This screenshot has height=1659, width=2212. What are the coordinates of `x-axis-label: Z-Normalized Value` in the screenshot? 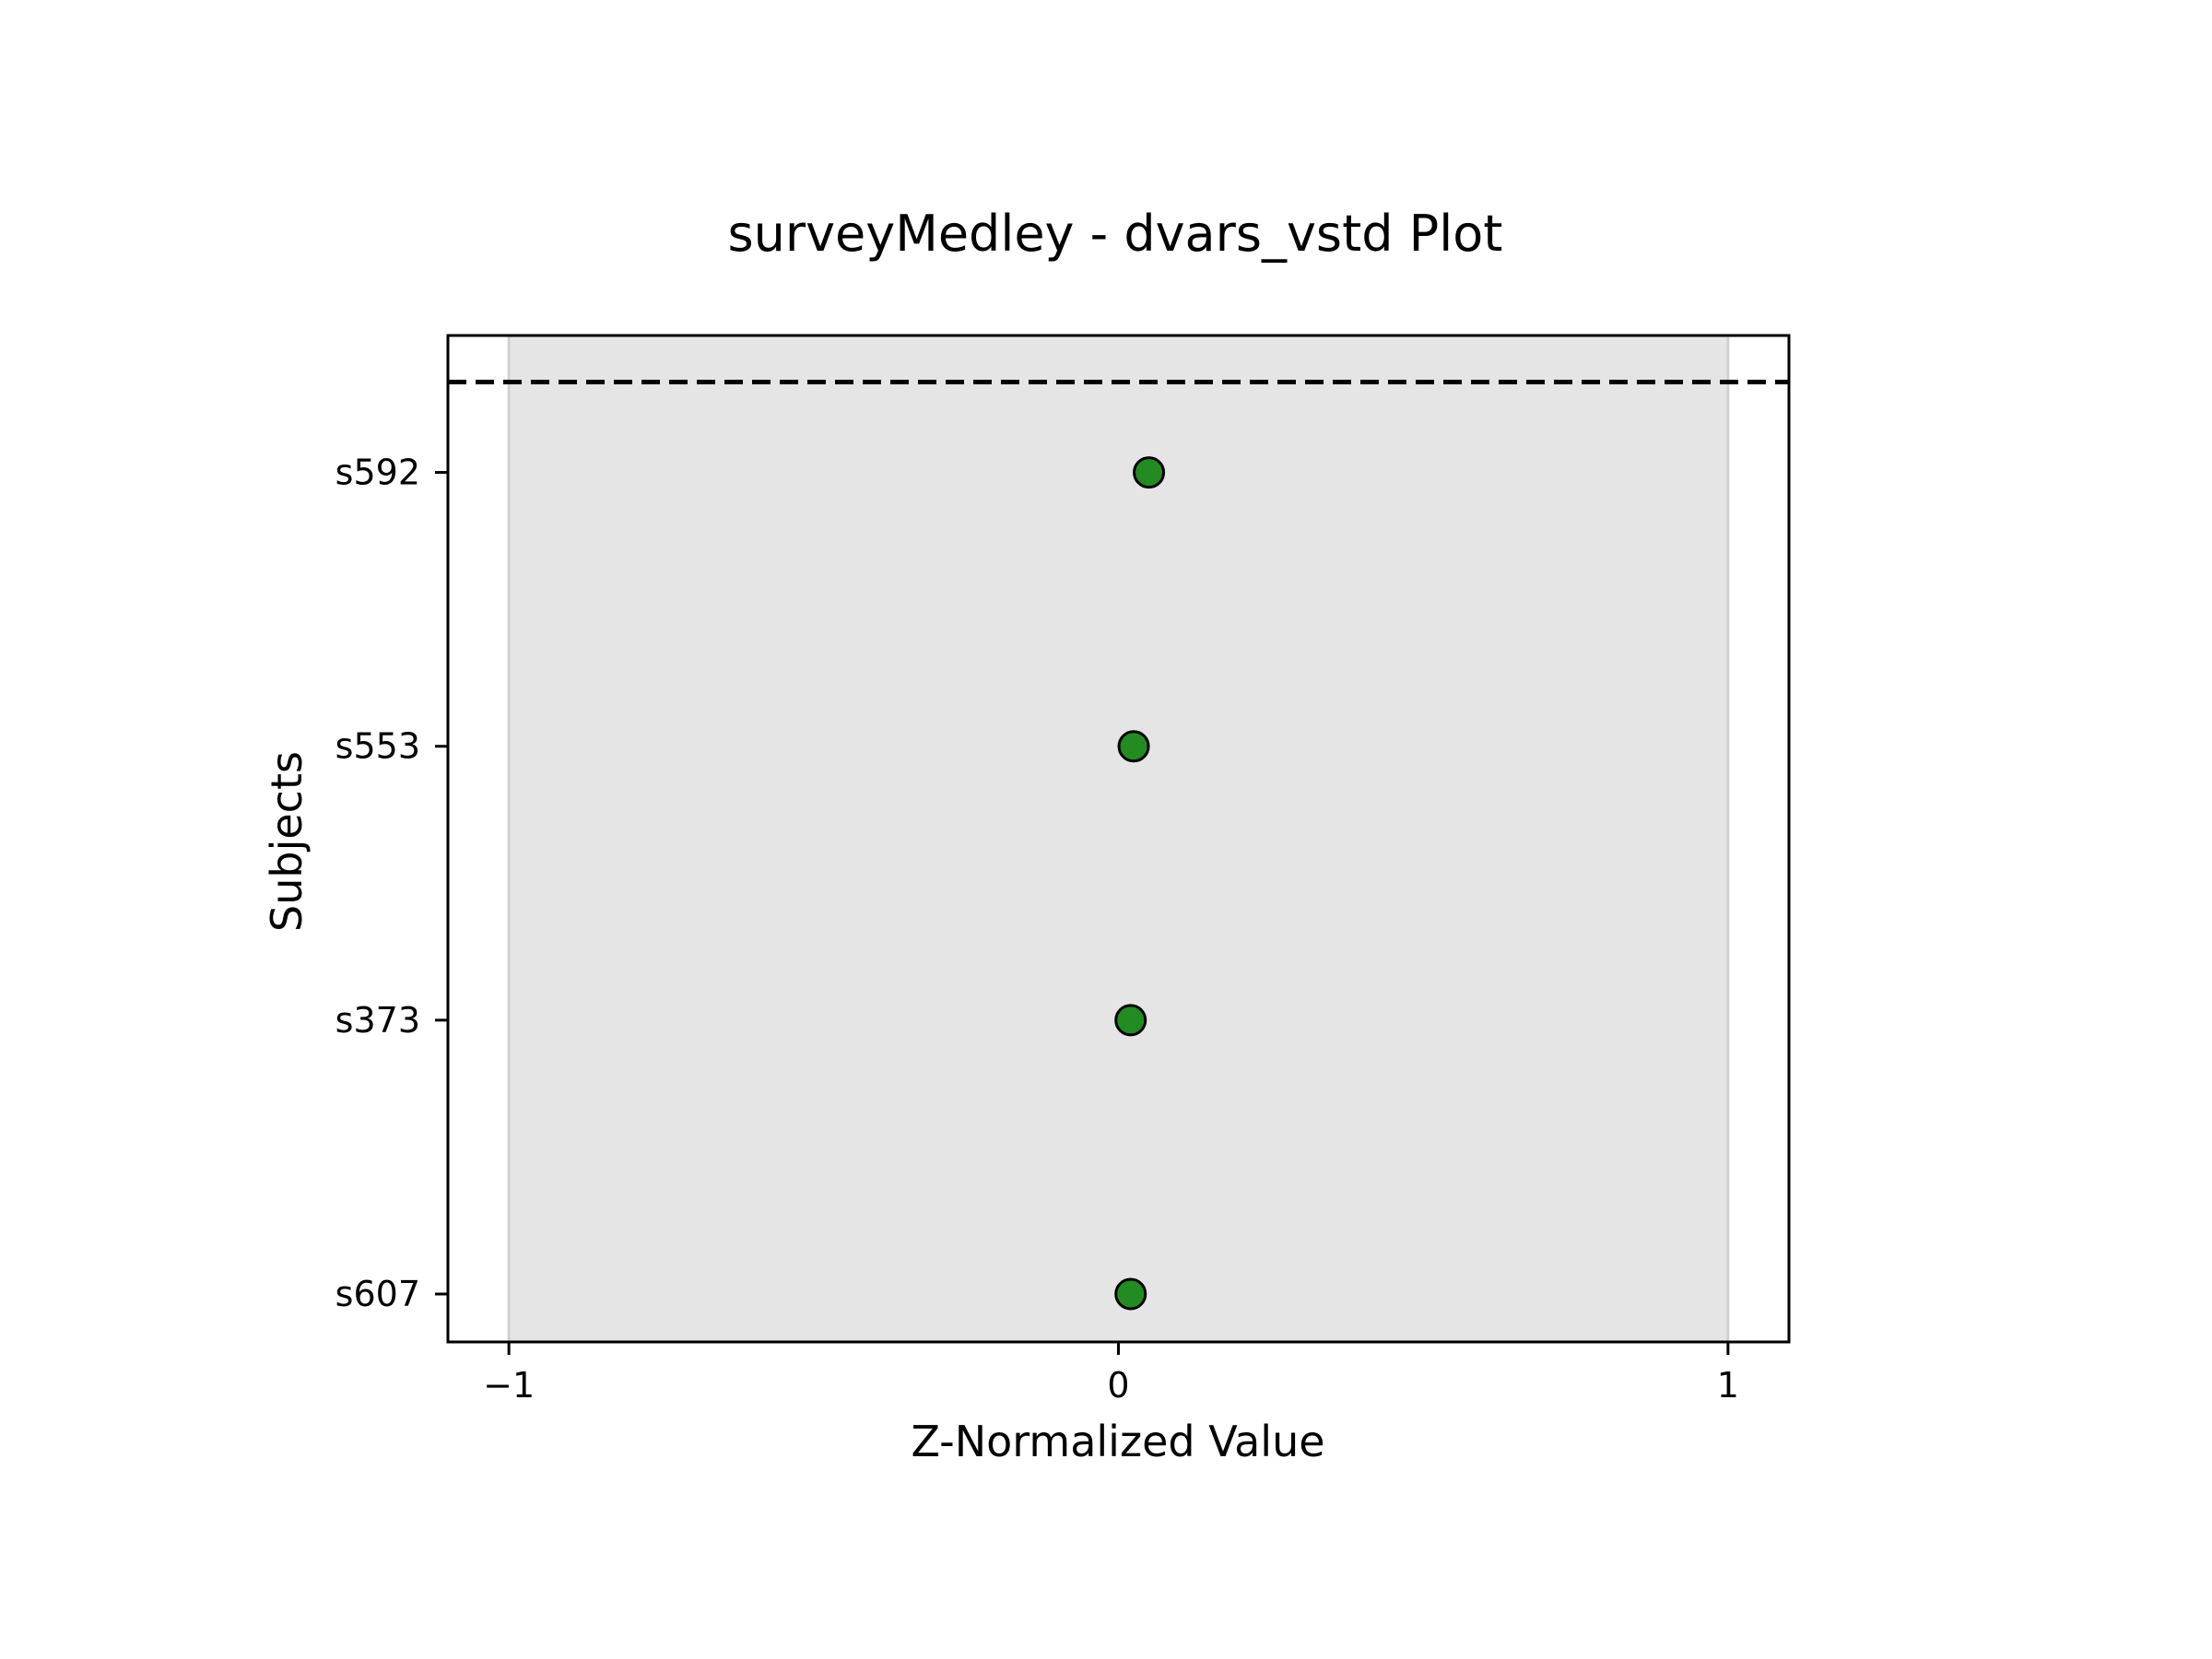 It's located at (1117, 1441).